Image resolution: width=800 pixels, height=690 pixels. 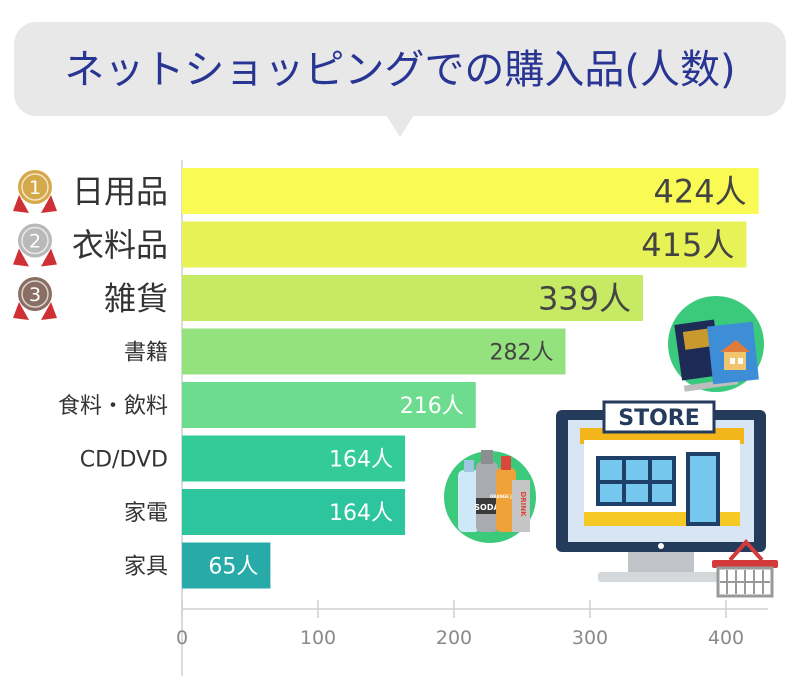 I want to click on drink-label-soda: SODA, so click(x=487, y=507).